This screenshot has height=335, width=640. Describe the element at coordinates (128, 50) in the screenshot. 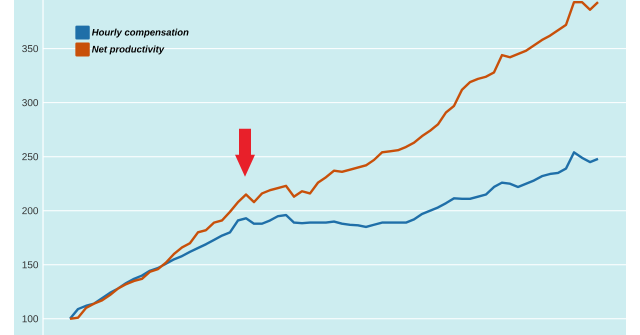

I see `legend-label: Net productivity` at that location.